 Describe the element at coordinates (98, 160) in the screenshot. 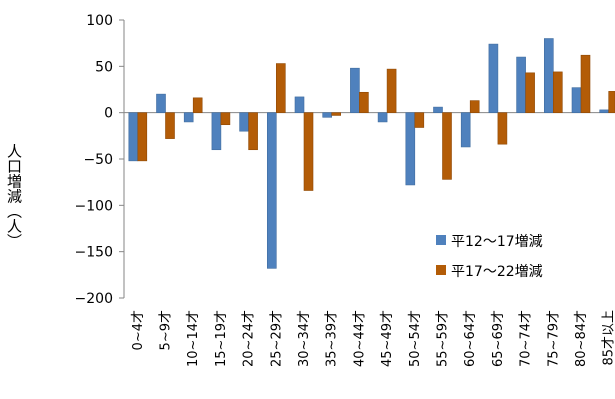

I see `y-tick-label: −50` at that location.